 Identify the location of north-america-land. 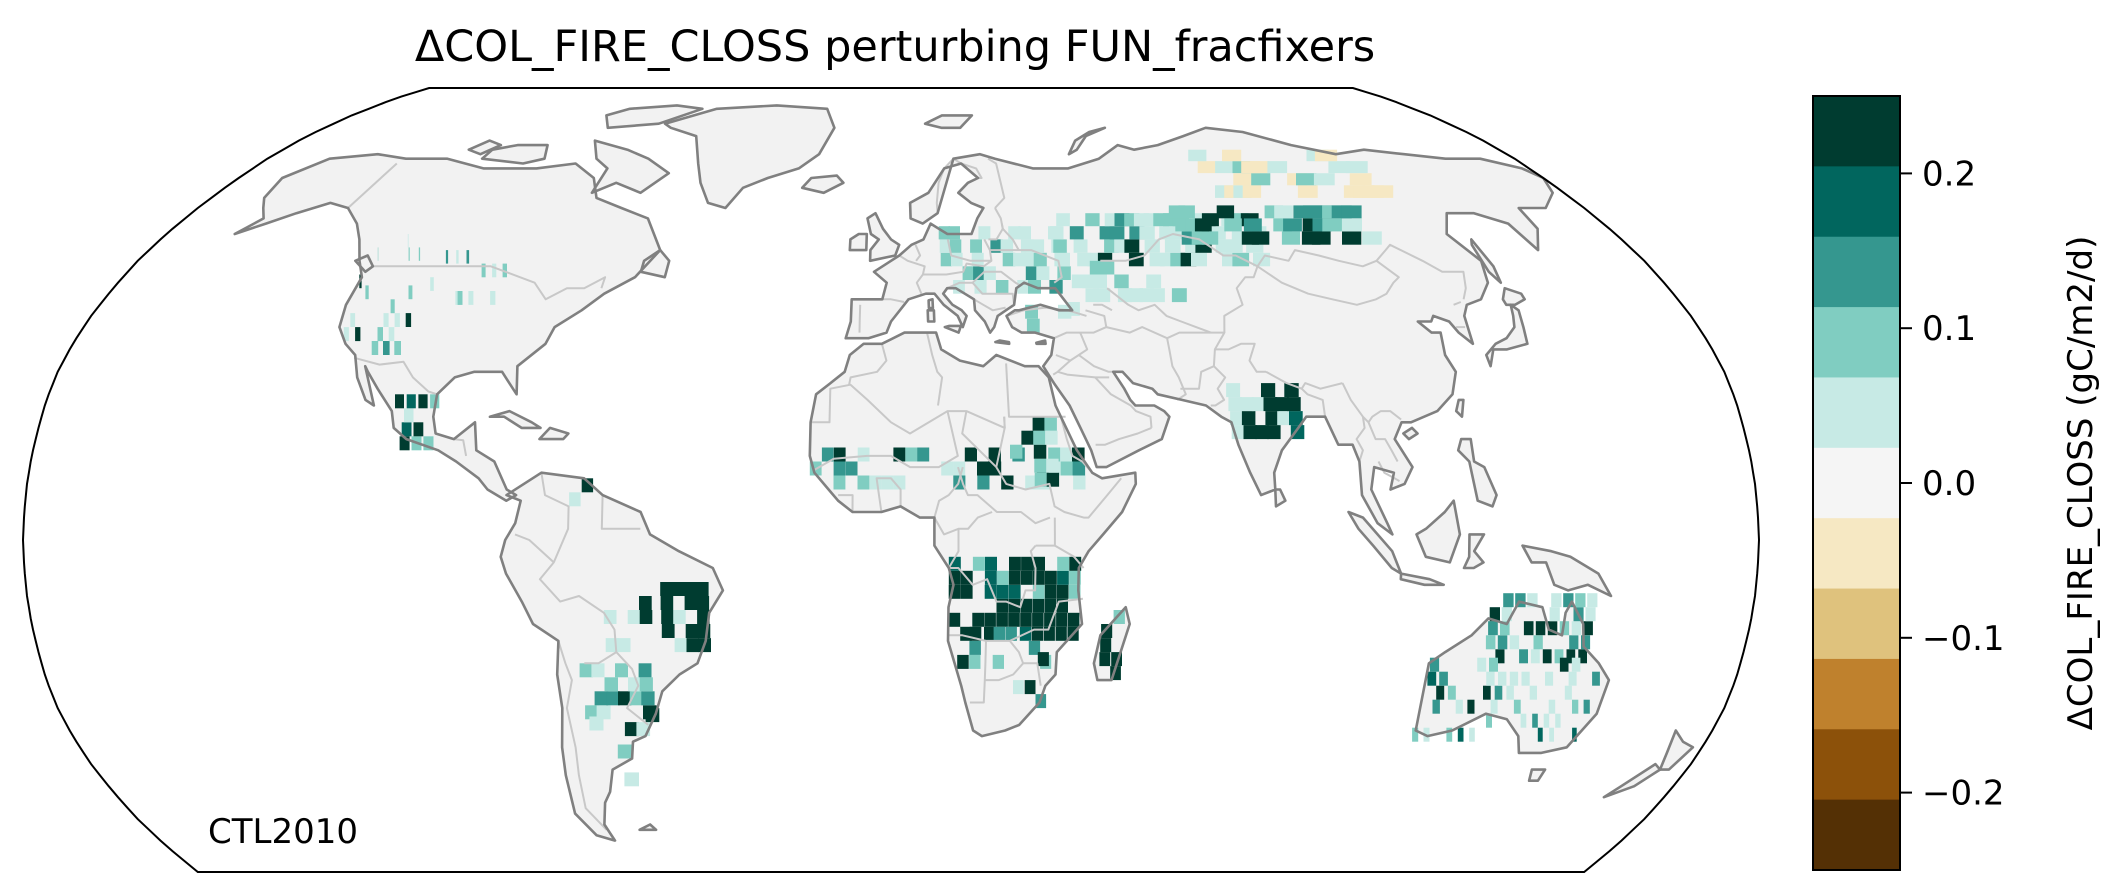
(447, 327).